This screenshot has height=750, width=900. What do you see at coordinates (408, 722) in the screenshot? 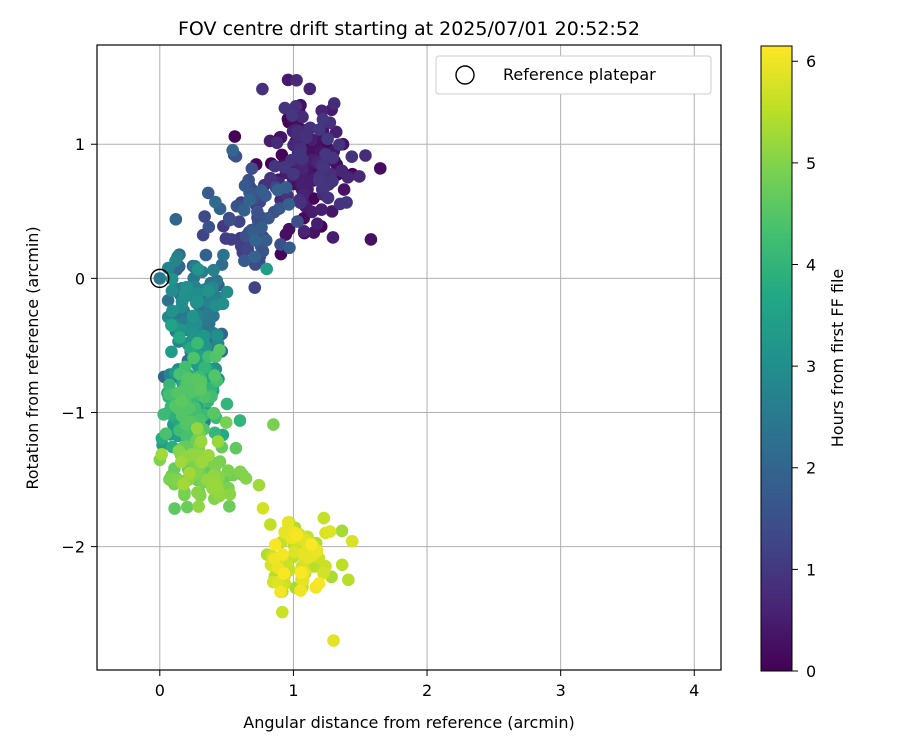
I see `x-axis-label: Angular distance from reference (arcmin)` at bounding box center [408, 722].